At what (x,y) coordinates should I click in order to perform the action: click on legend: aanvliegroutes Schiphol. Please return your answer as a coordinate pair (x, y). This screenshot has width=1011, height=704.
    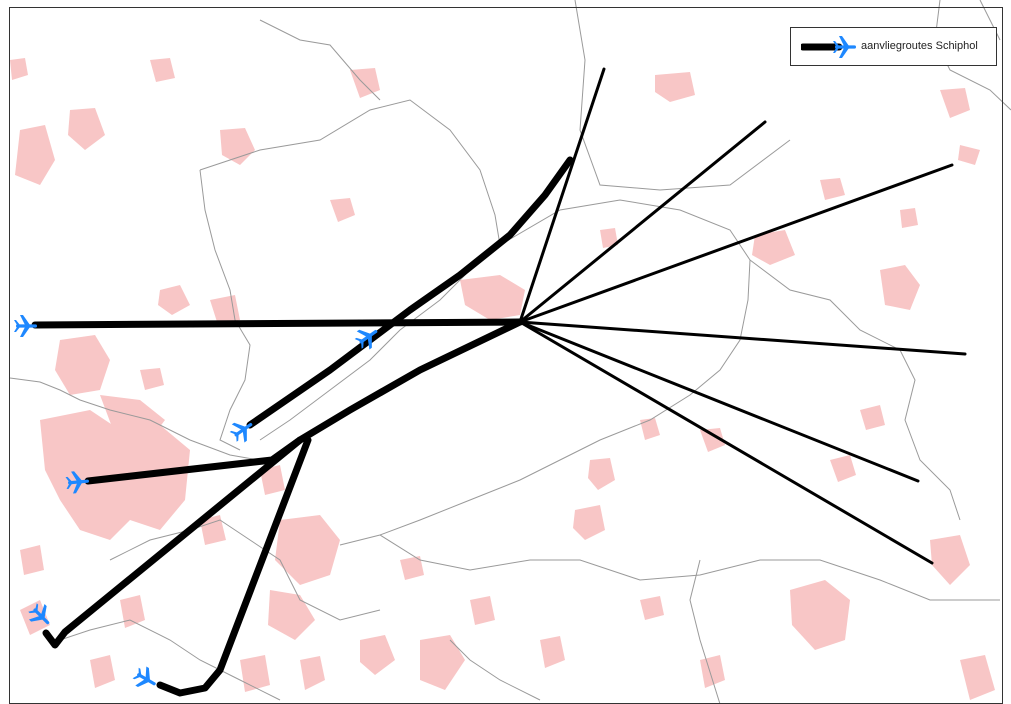
    Looking at the image, I should click on (893, 46).